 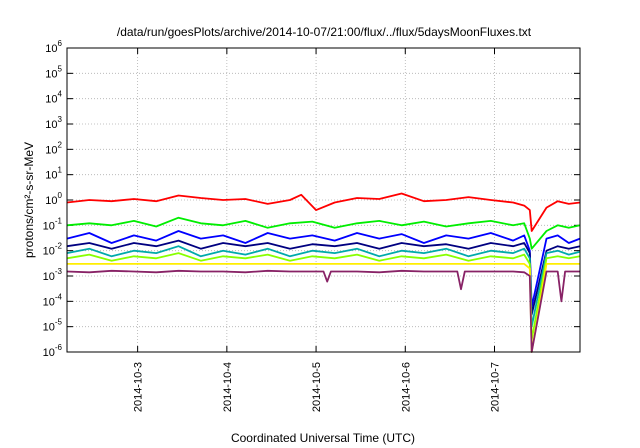 What do you see at coordinates (59, 271) in the screenshot?
I see `y-tick-exponent: -3` at bounding box center [59, 271].